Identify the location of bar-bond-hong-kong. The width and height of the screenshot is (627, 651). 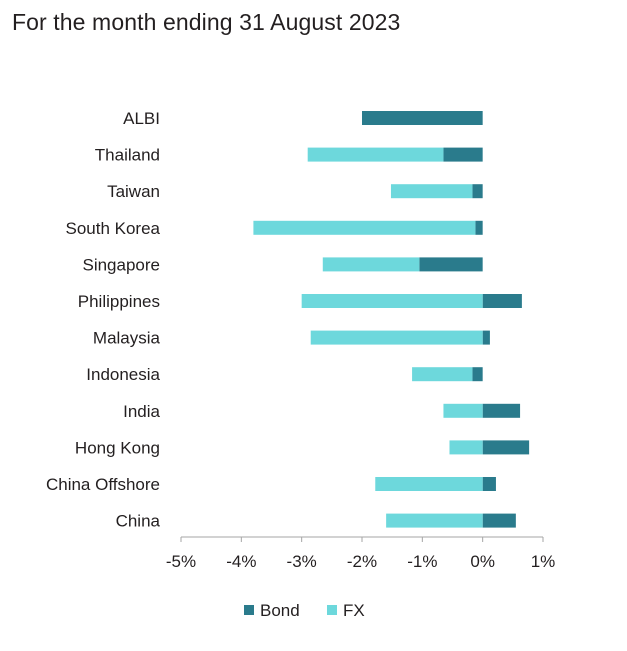
(506, 447).